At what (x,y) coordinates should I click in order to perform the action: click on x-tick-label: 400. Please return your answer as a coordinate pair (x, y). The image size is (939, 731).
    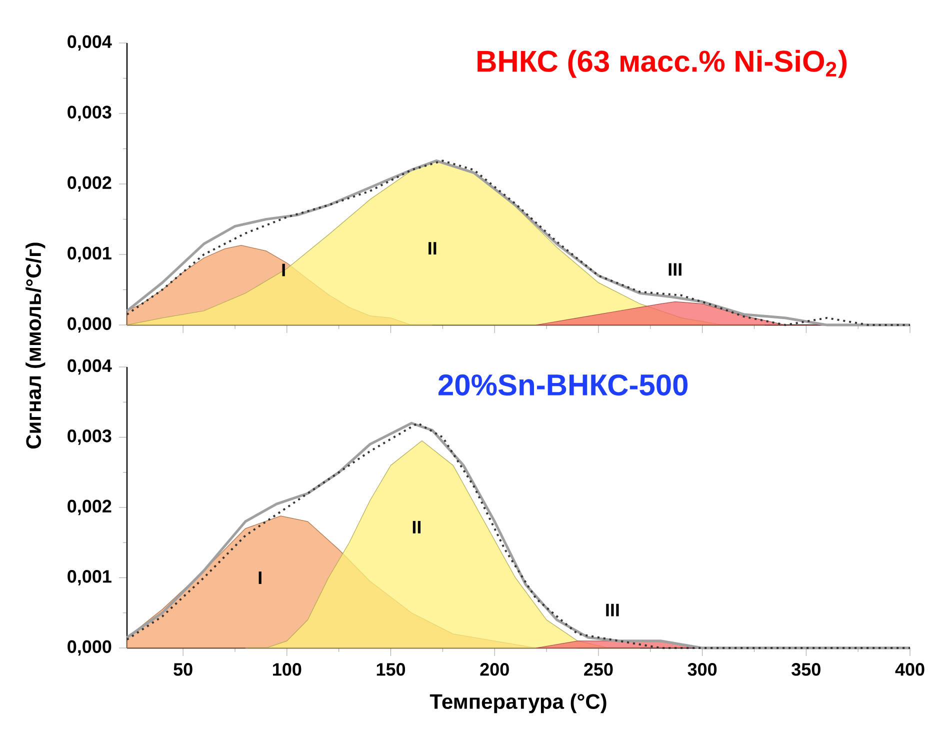
    Looking at the image, I should click on (909, 669).